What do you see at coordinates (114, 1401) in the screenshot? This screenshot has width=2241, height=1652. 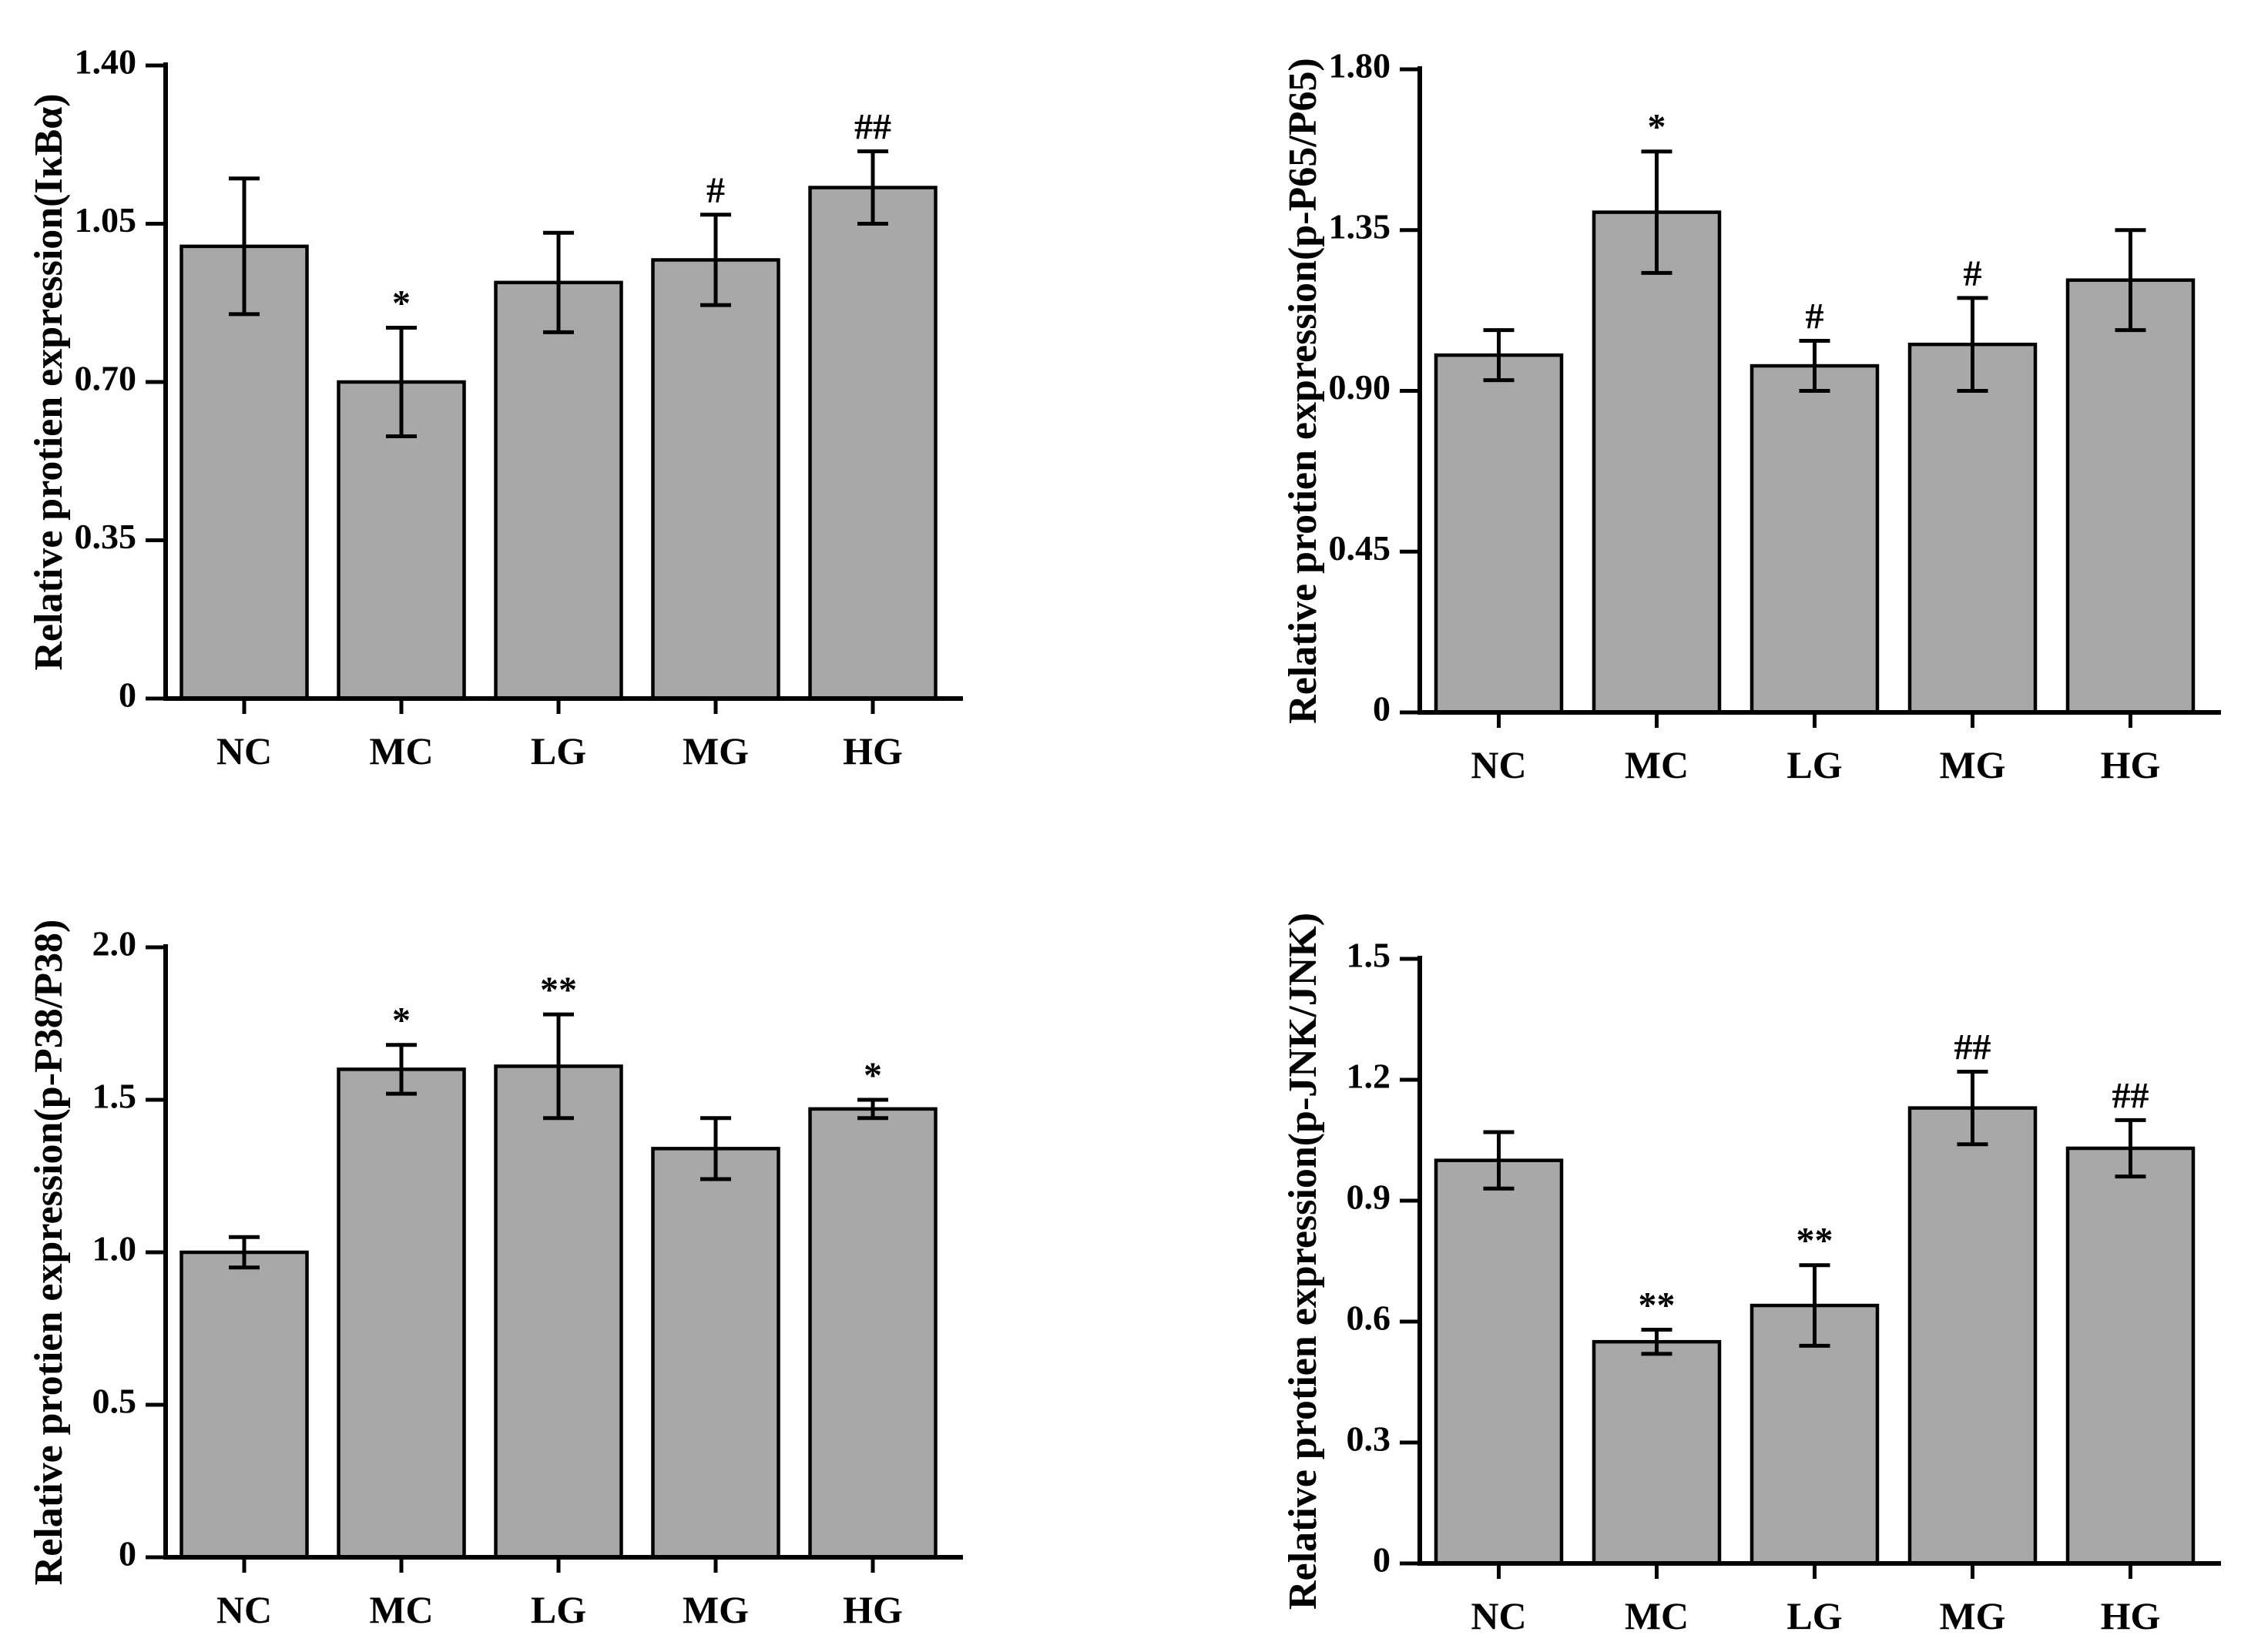 I see `y-tick-label: 0.5` at bounding box center [114, 1401].